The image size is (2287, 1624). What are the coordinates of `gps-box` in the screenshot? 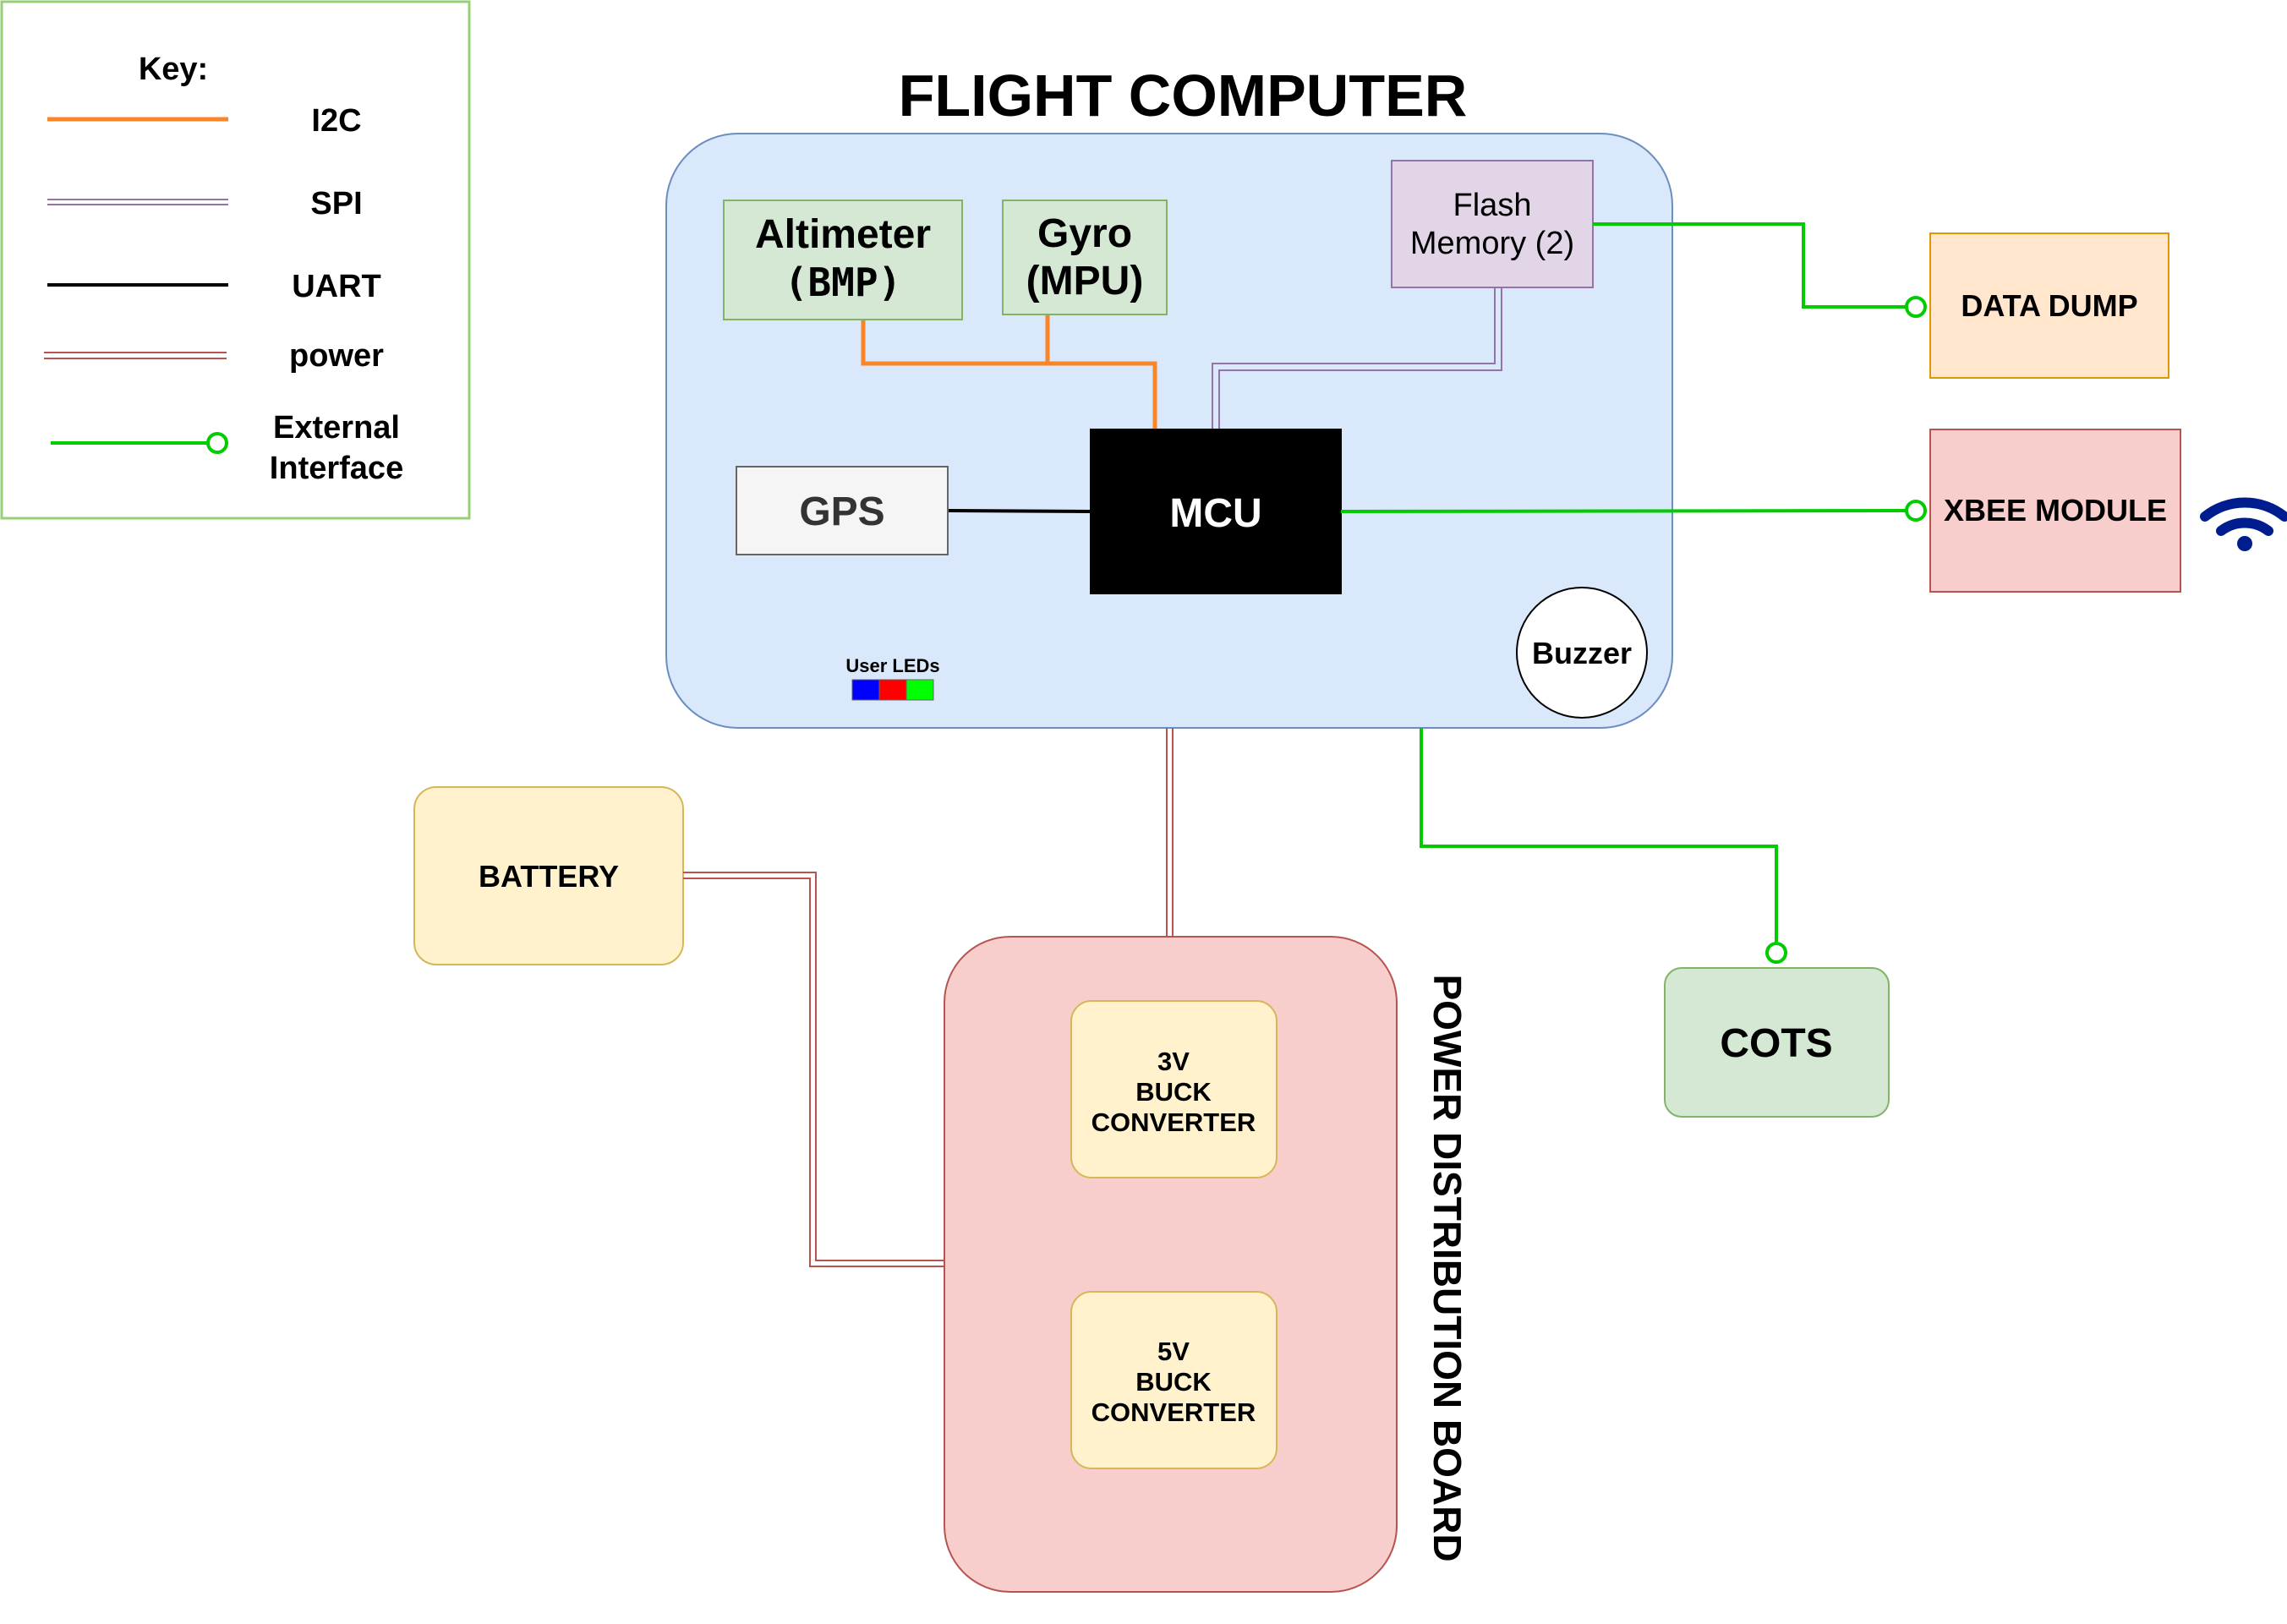 It's located at (842, 510).